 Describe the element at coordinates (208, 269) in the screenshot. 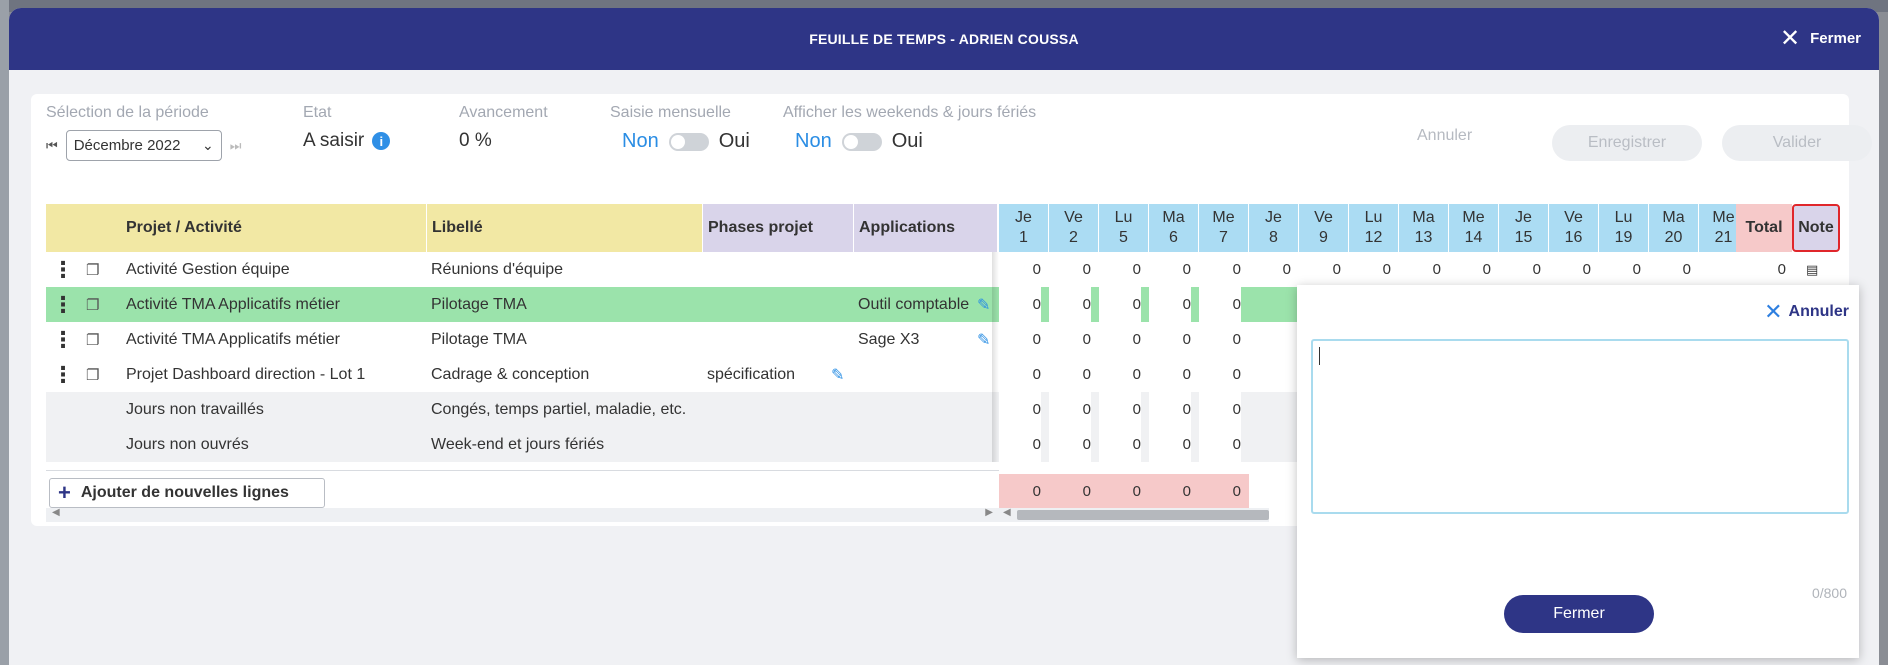

I see `row-project: Activité Gestion équipe` at that location.